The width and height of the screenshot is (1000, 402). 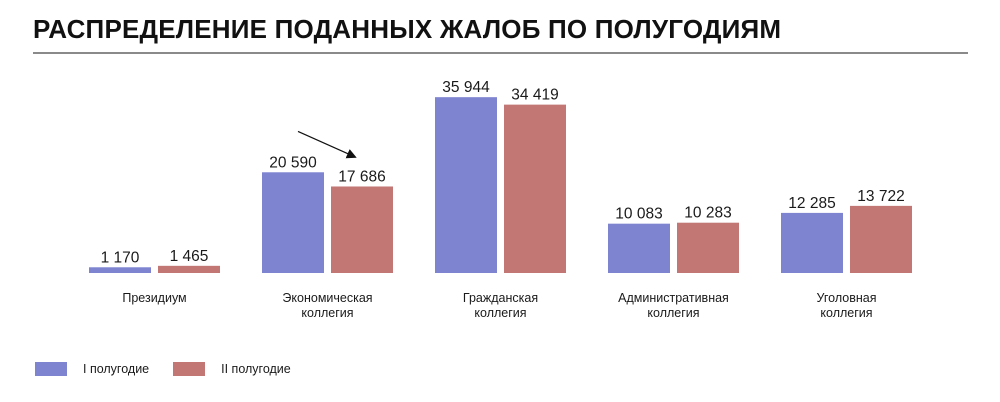 What do you see at coordinates (327, 144) in the screenshot?
I see `annotation-arrow` at bounding box center [327, 144].